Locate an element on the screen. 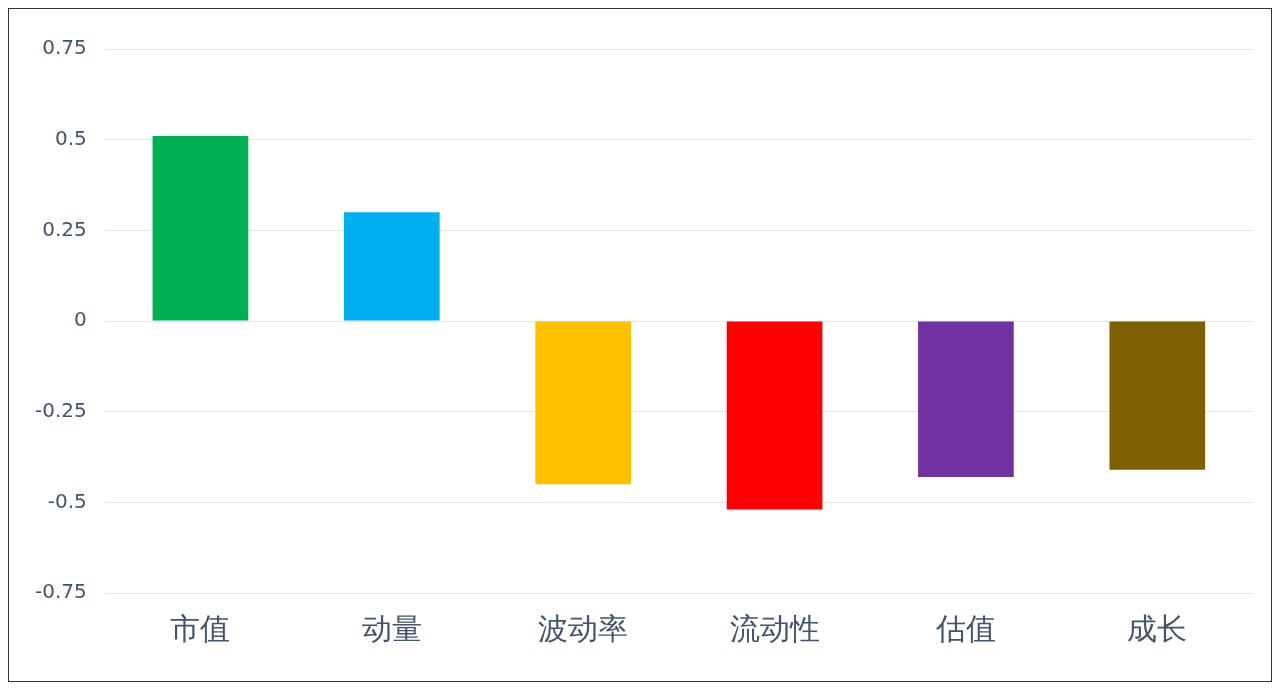  x-tick-label: 动量 is located at coordinates (391, 628).